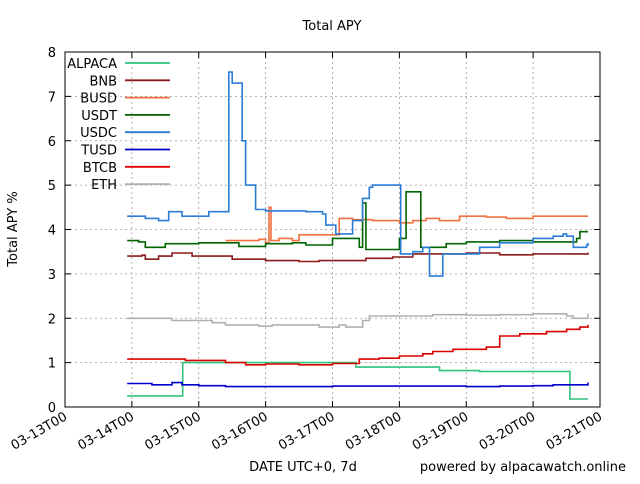 Image resolution: width=640 pixels, height=484 pixels. What do you see at coordinates (332, 26) in the screenshot?
I see `chart-title: Total APY` at bounding box center [332, 26].